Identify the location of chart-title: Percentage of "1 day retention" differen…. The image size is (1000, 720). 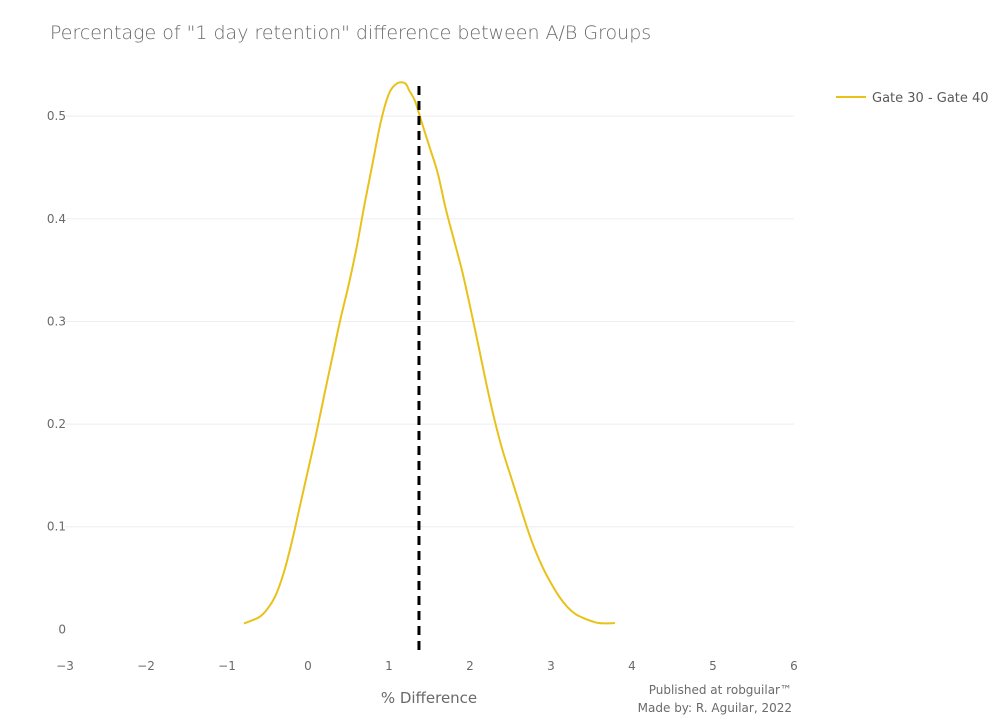
(350, 33).